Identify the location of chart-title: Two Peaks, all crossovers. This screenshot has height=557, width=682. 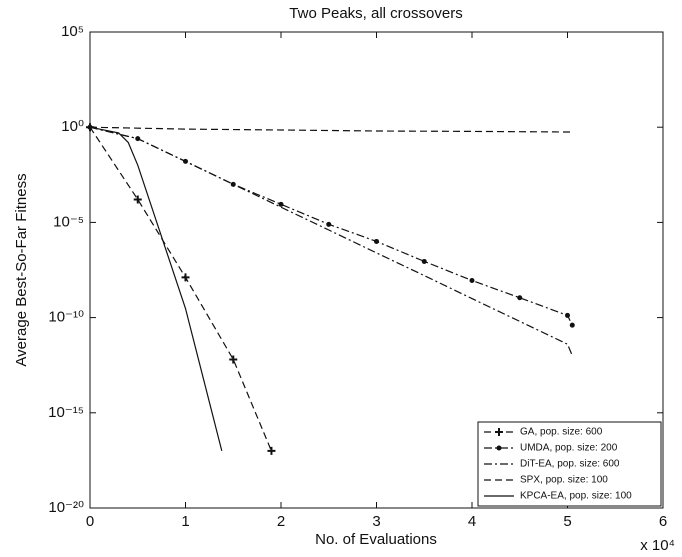
(375, 13).